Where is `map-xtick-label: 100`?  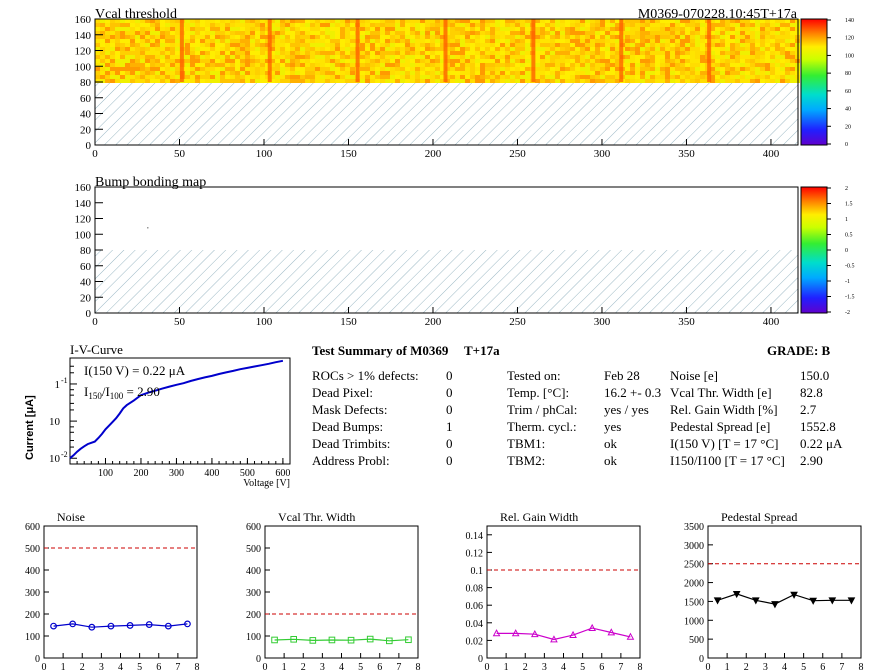
map-xtick-label: 100 is located at coordinates (264, 154).